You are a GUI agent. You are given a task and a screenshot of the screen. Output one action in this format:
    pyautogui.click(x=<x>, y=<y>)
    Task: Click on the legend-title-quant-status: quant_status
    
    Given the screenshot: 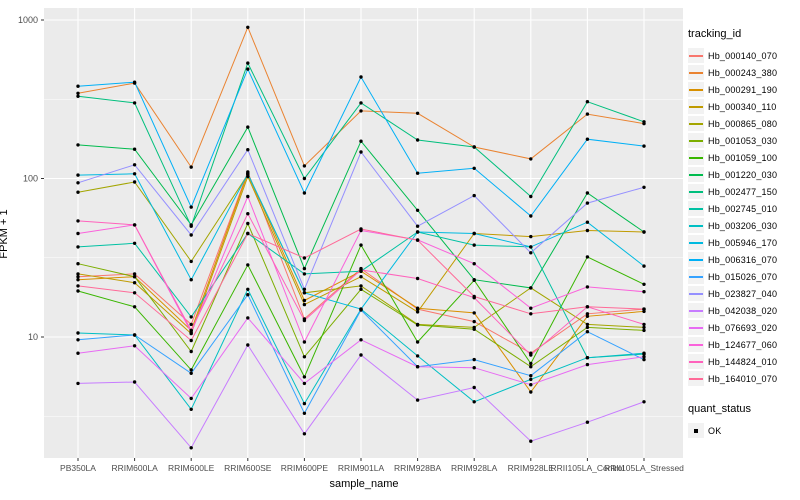 What is the action you would take?
    pyautogui.click(x=719, y=409)
    